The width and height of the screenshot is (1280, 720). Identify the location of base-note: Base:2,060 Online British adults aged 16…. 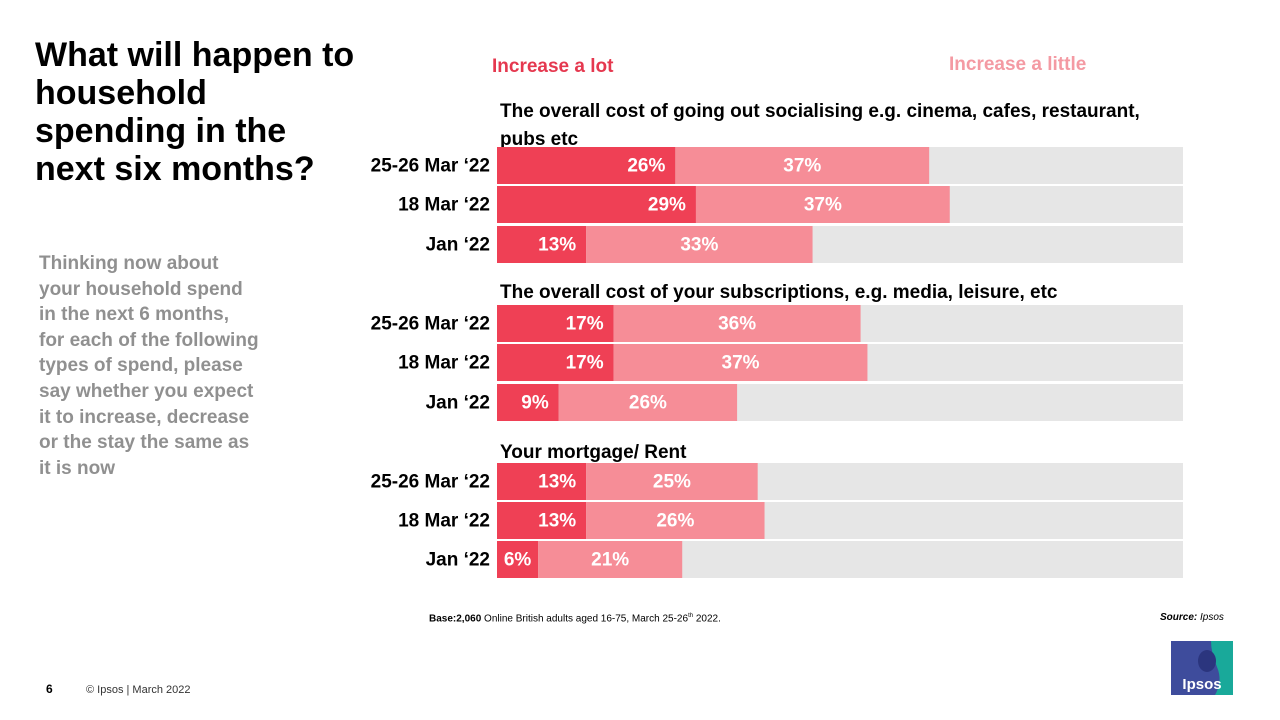
(575, 618).